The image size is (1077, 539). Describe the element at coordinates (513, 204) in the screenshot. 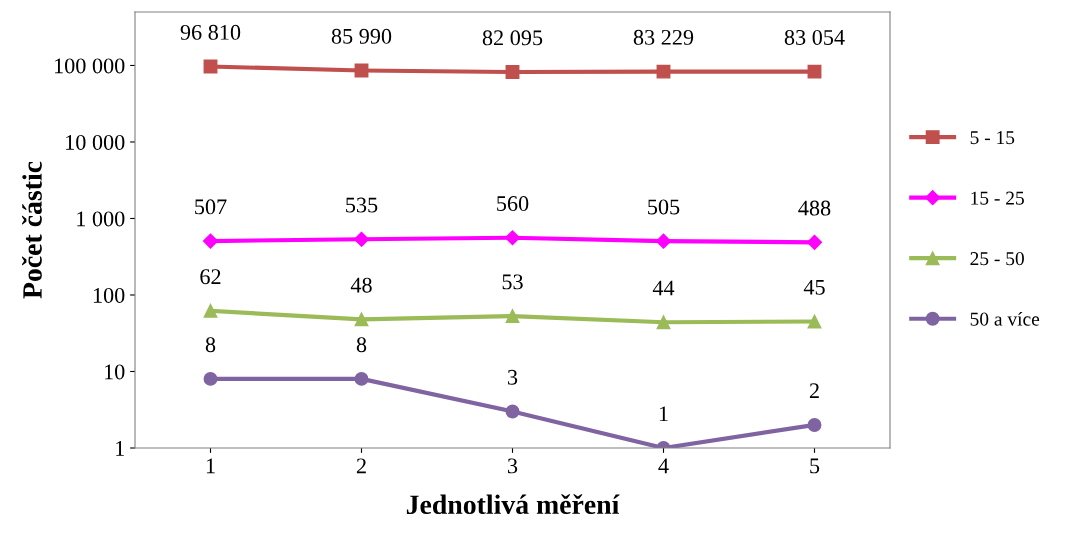

I see `data-label: 560` at that location.